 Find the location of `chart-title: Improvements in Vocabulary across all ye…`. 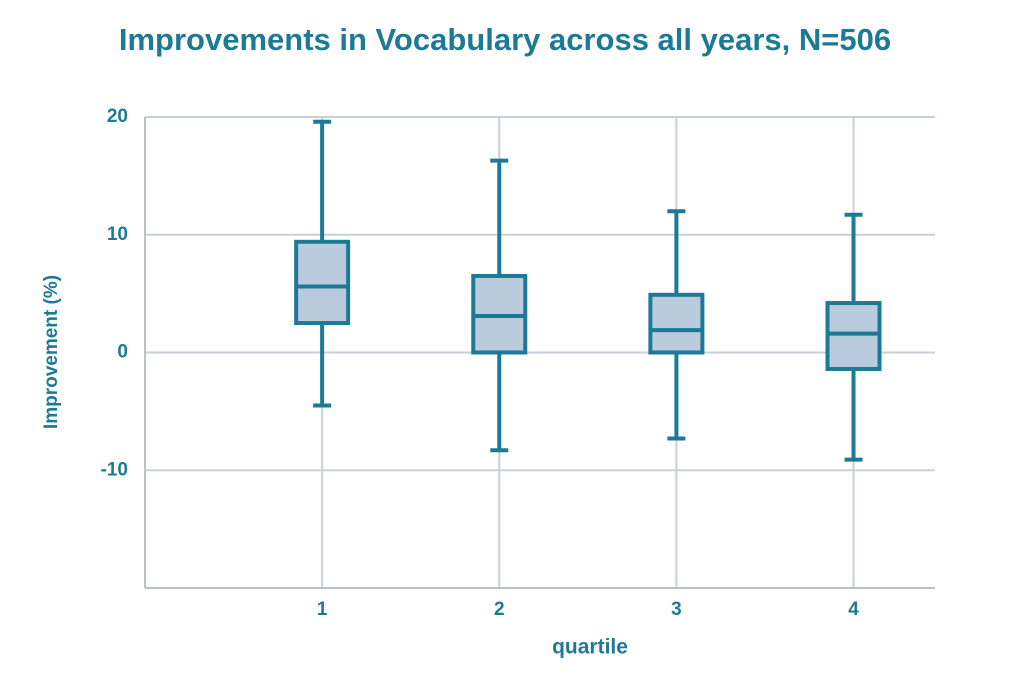

chart-title: Improvements in Vocabulary across all ye… is located at coordinates (505, 39).